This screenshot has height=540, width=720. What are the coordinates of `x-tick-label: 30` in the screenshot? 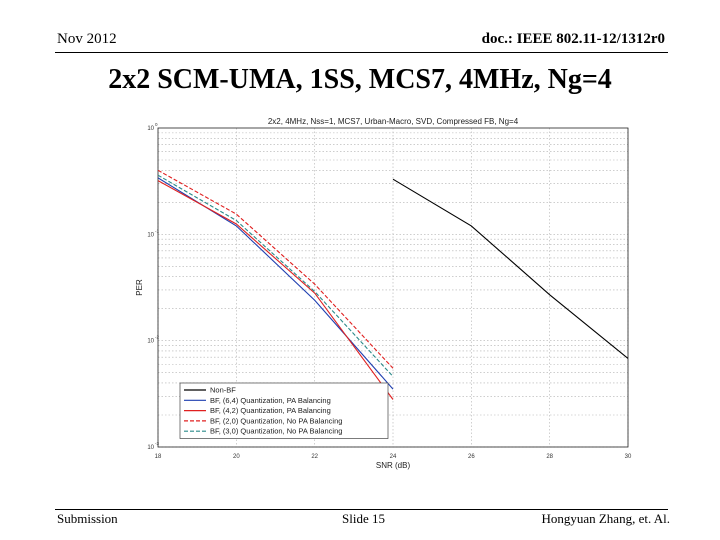 It's located at (628, 457).